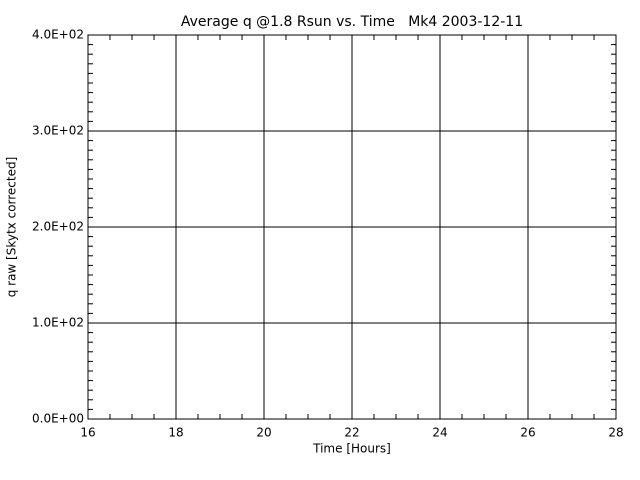  I want to click on x-tick-label: 26, so click(527, 433).